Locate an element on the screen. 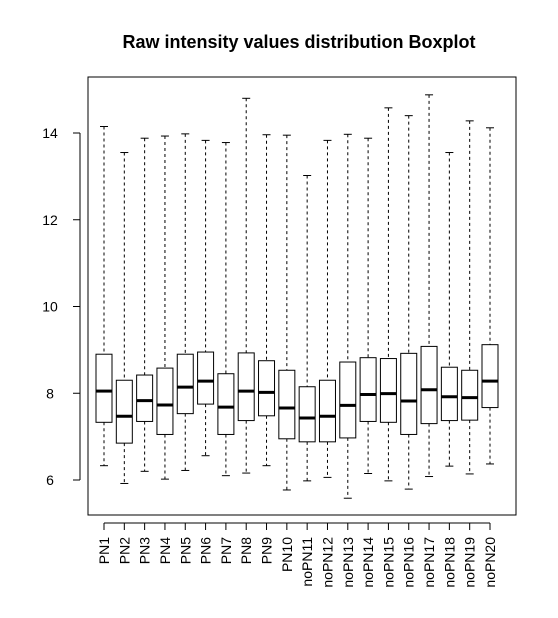 The image size is (558, 618). y-tick-label: 8 is located at coordinates (50, 393).